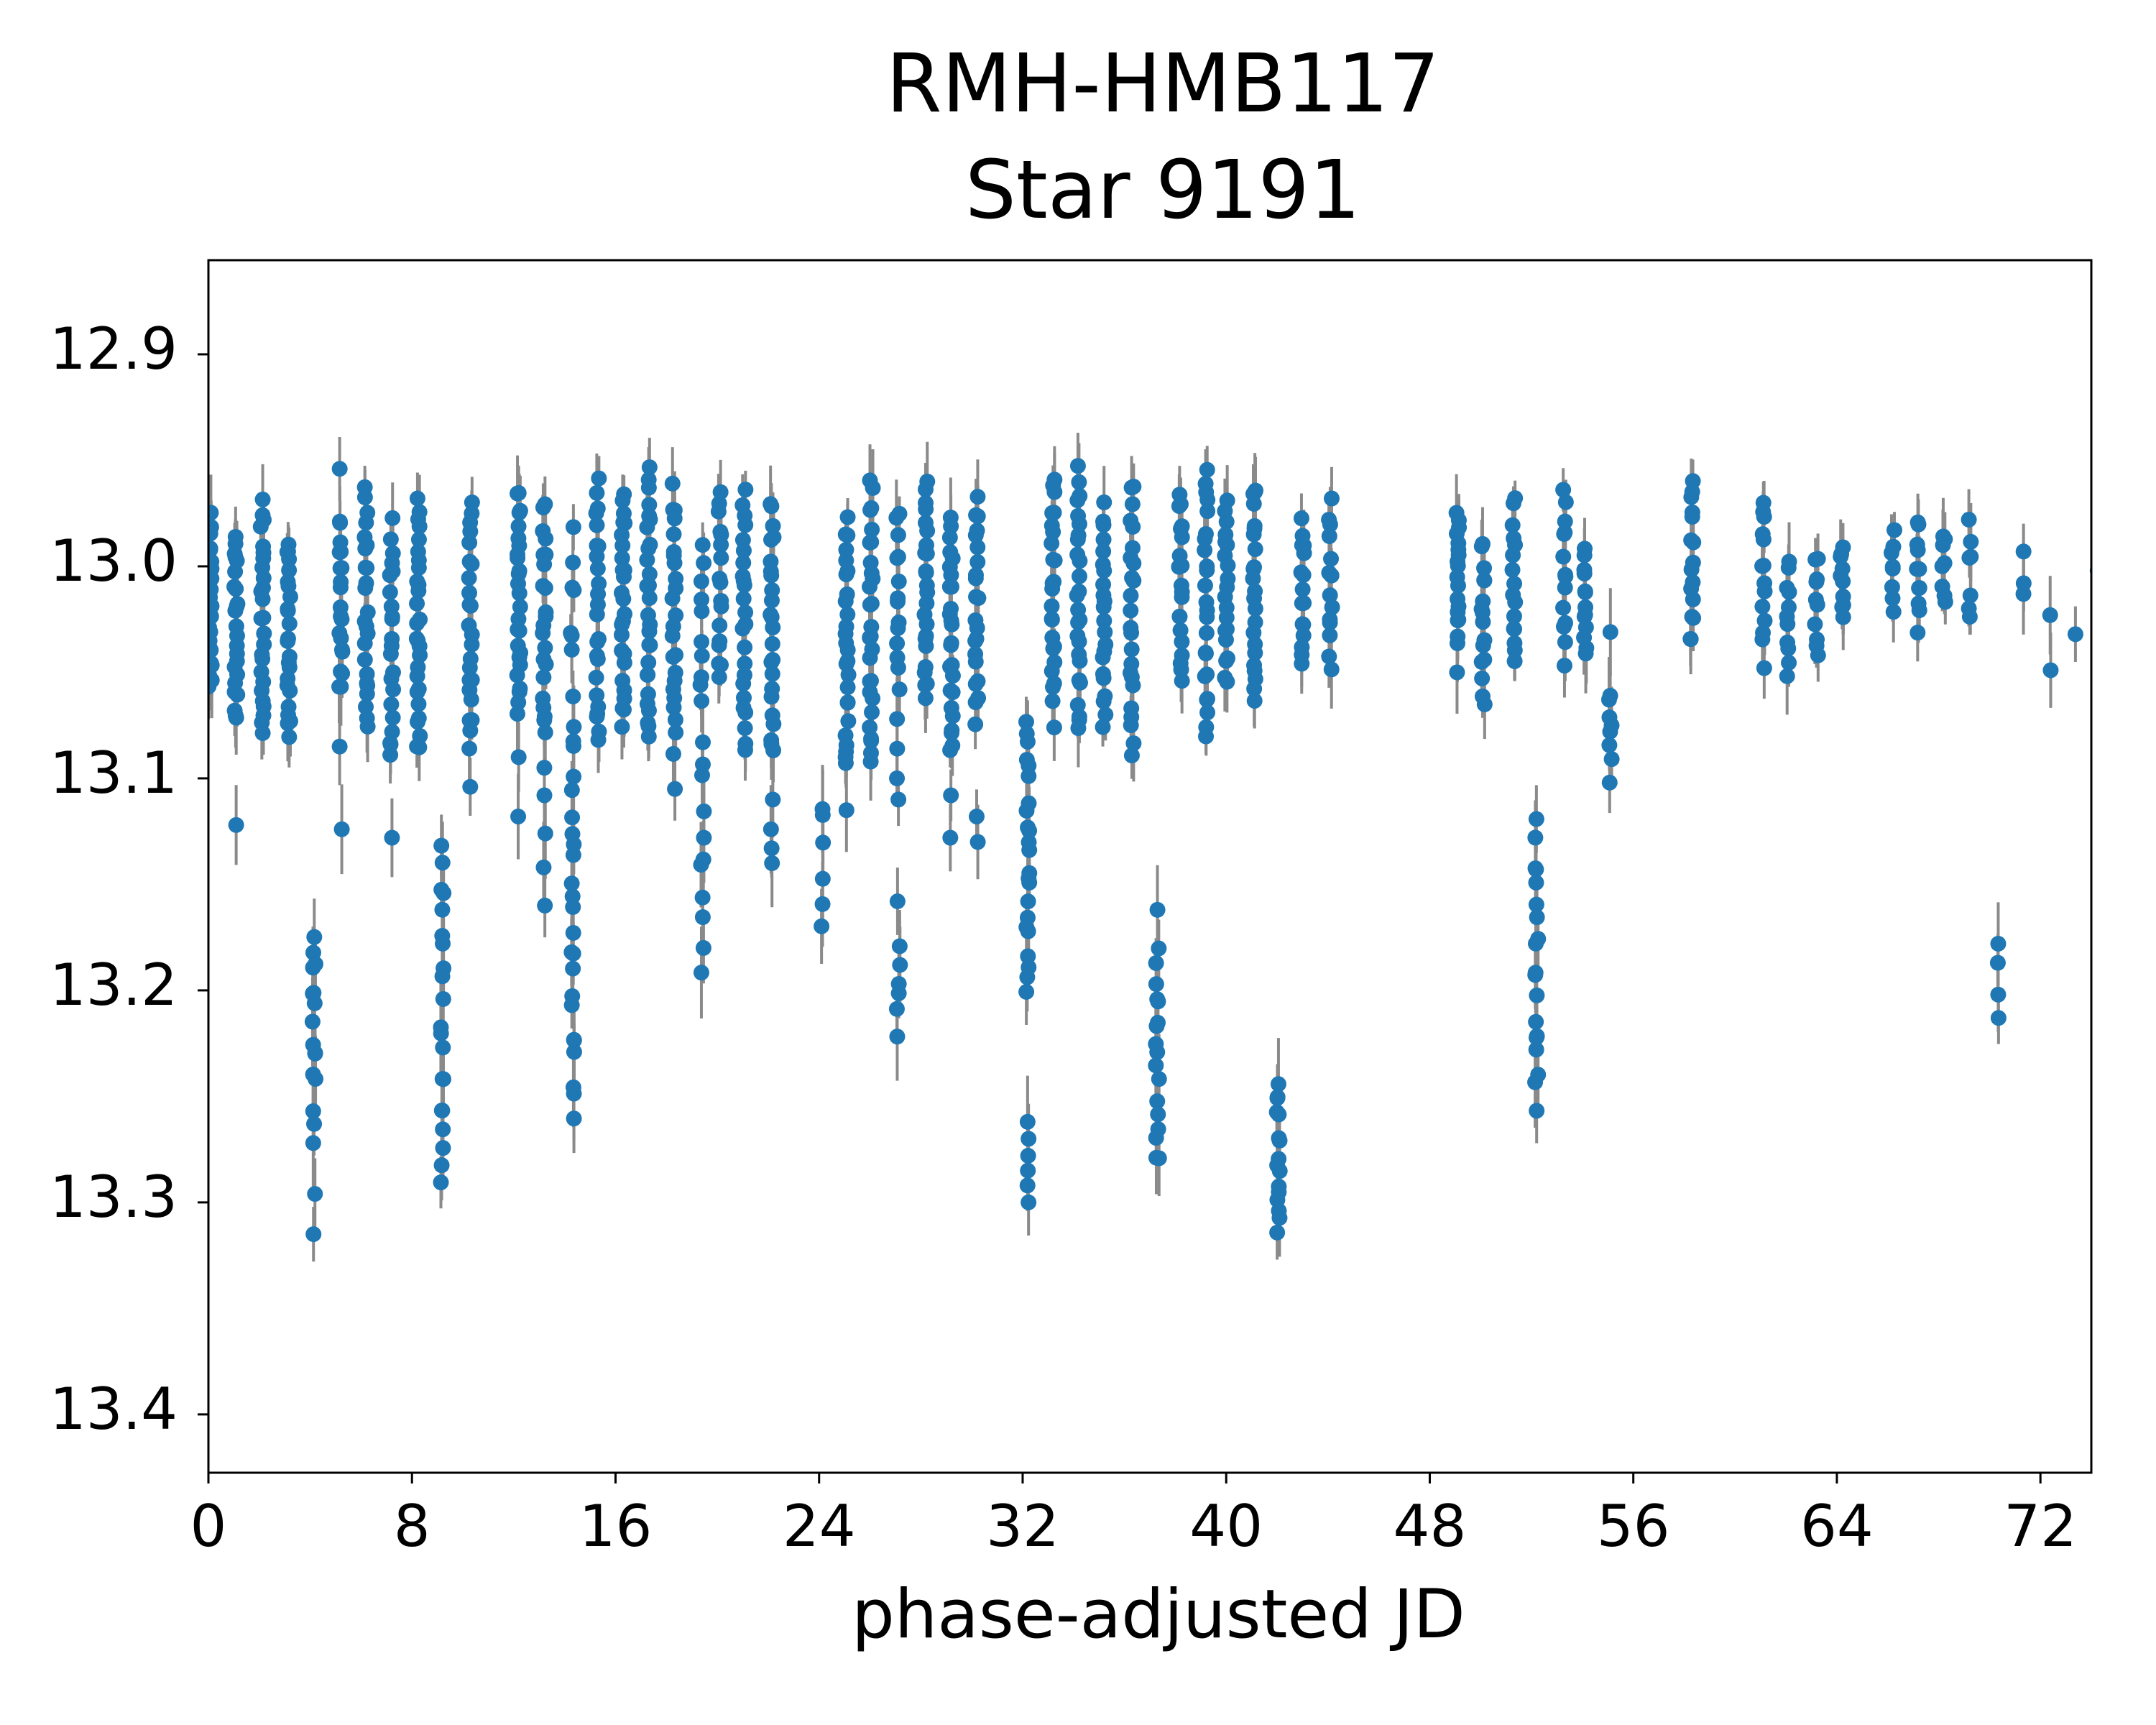 The width and height of the screenshot is (2156, 1725). What do you see at coordinates (412, 1526) in the screenshot?
I see `x-tick-label: 8` at bounding box center [412, 1526].